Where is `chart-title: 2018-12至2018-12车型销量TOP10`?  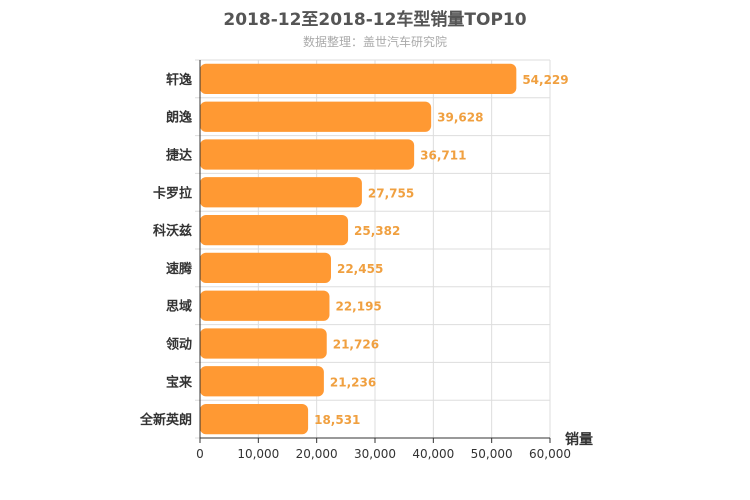
chart-title: 2018-12至2018-12车型销量TOP10 is located at coordinates (375, 20).